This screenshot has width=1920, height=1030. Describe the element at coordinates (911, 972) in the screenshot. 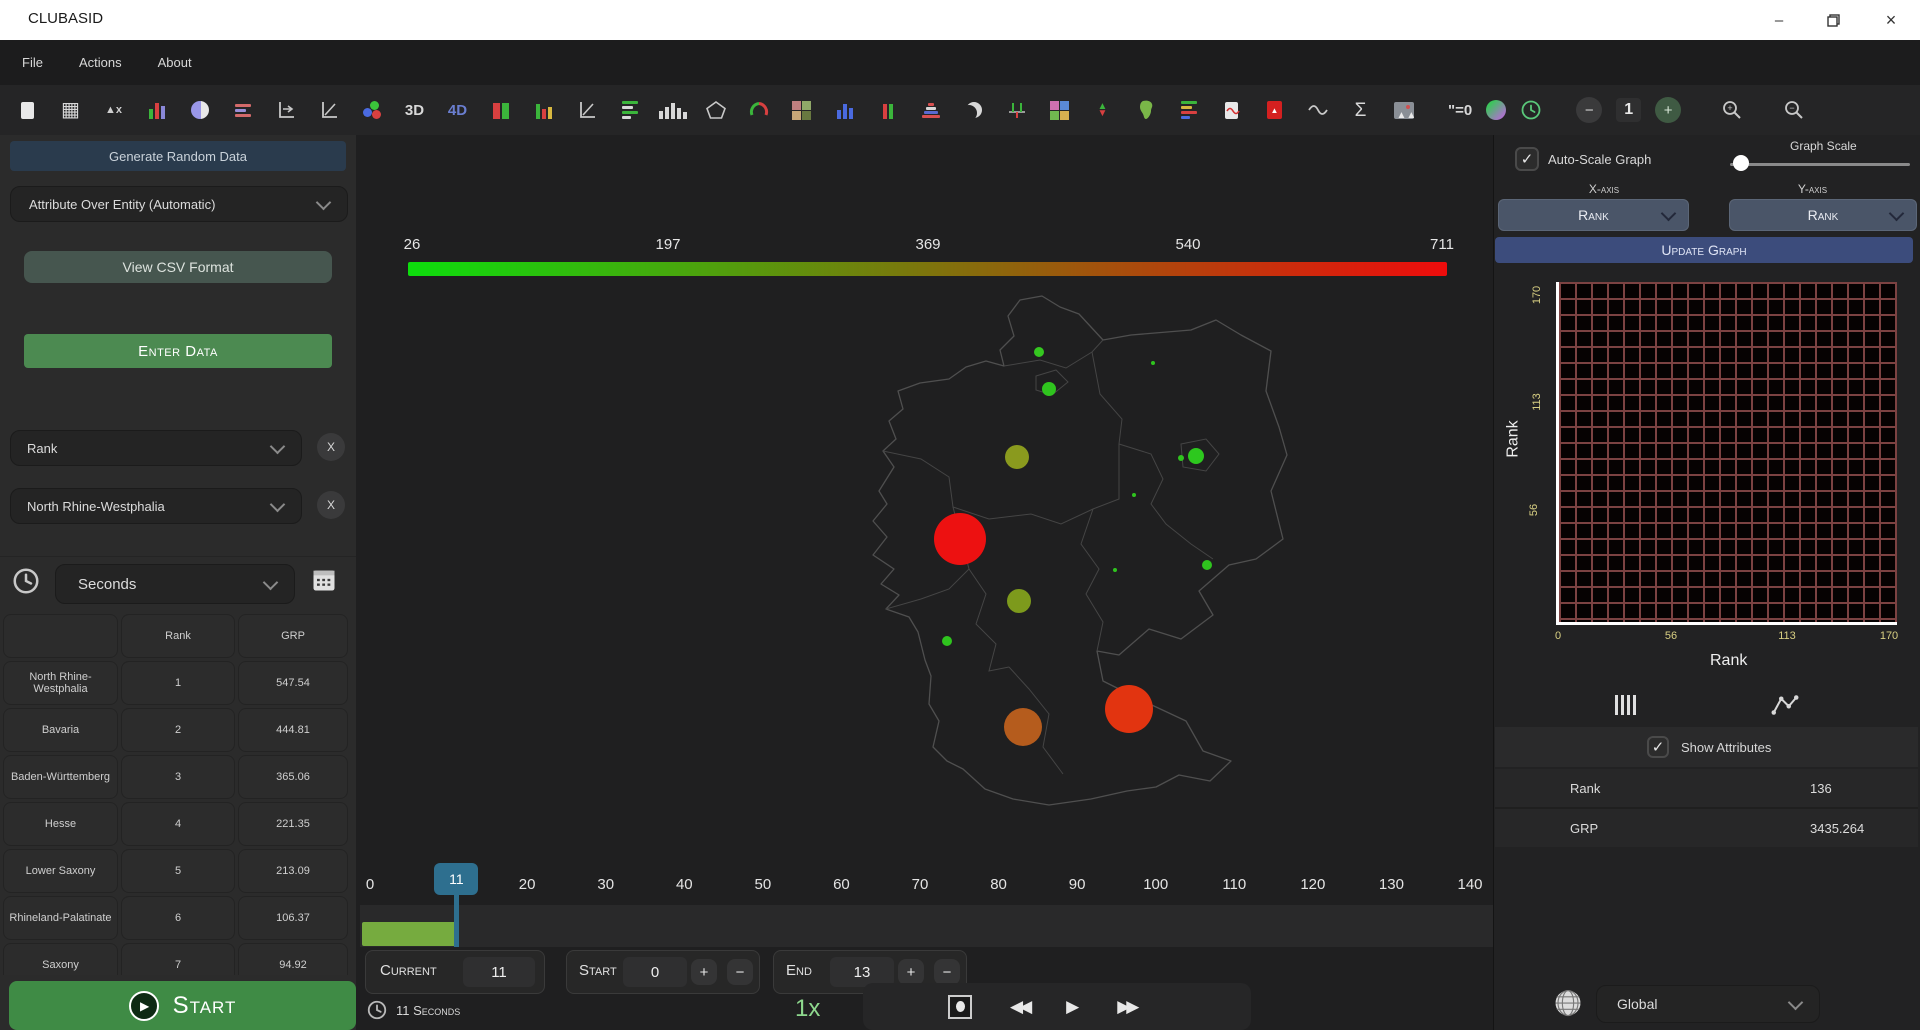

I see `end-increment-button: +` at that location.